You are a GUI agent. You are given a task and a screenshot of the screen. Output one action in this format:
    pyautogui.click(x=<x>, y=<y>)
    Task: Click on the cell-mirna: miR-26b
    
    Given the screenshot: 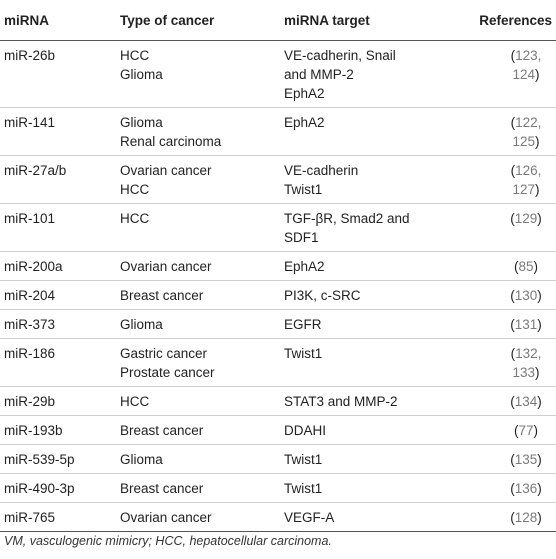 What is the action you would take?
    pyautogui.click(x=58, y=74)
    